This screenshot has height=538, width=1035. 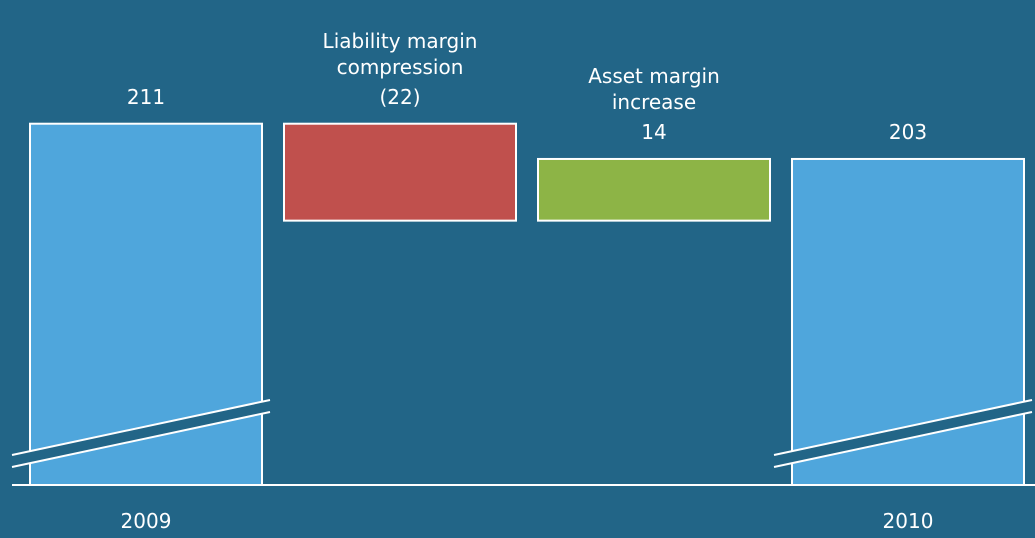 I want to click on category-label: Liability margin compression, so click(x=400, y=53).